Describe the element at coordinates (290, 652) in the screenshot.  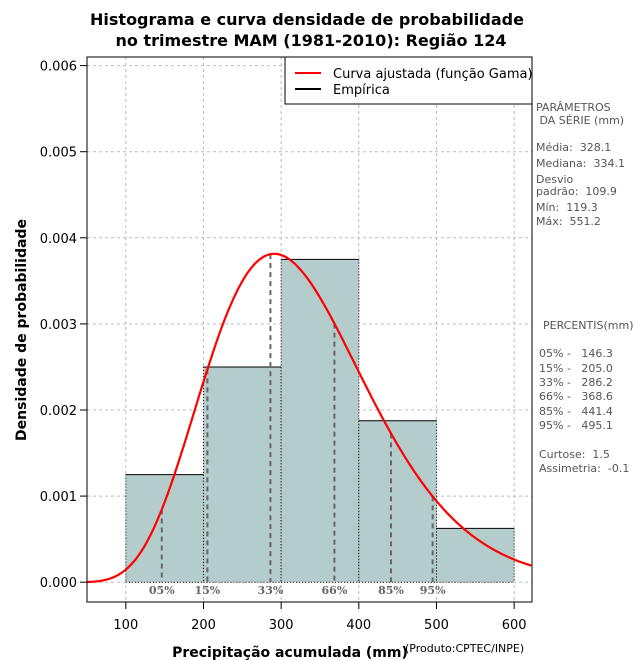
I see `x-axis-label: Precipitação acumulada (mm)` at that location.